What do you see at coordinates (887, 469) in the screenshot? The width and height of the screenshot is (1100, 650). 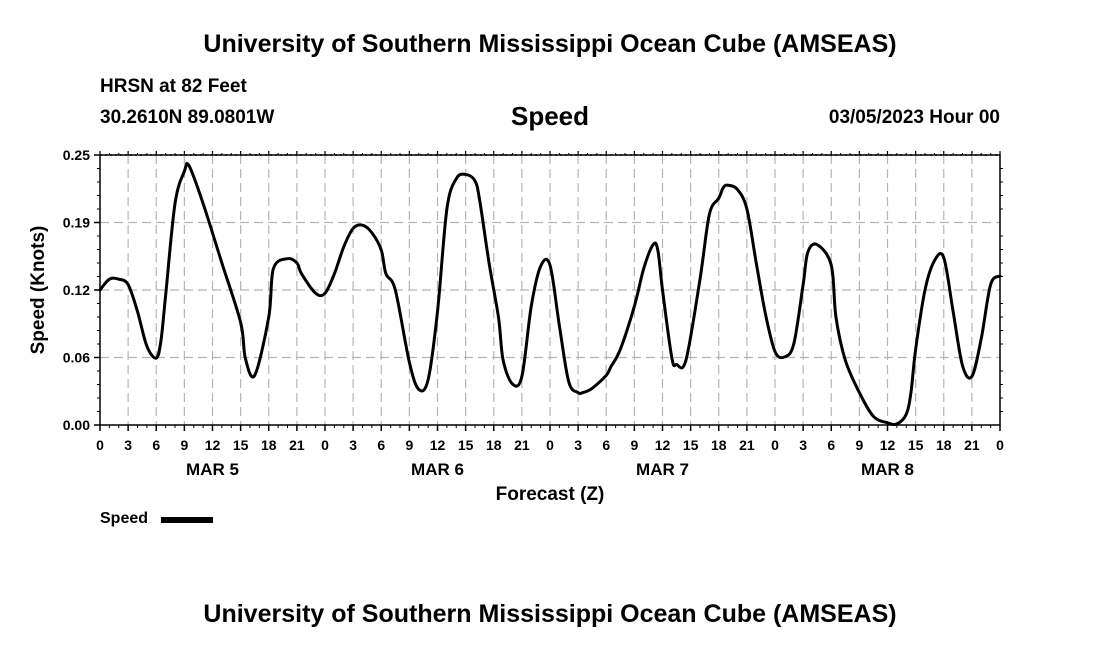 I see `day-label: MAR 8` at bounding box center [887, 469].